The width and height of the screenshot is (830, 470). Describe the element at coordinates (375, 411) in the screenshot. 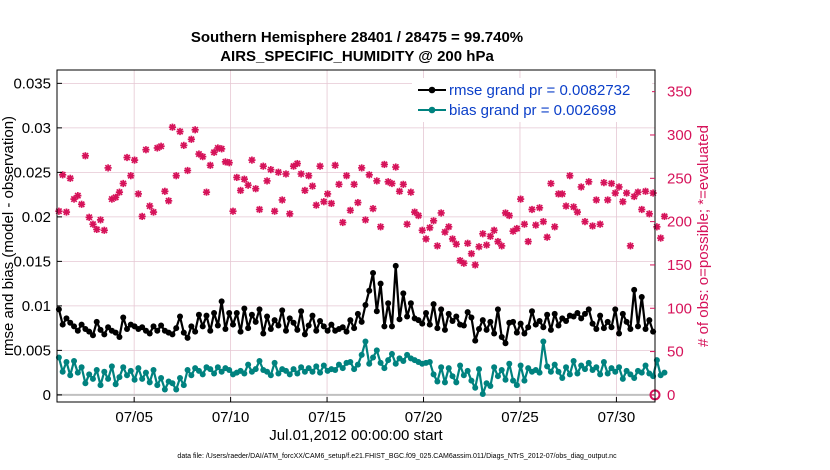

I see `x-axis: 07/05 07/10 07/15 07/20 07/25 07/30` at that location.